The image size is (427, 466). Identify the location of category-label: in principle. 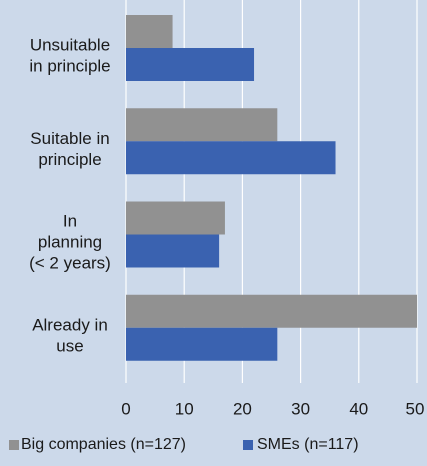
(69, 66).